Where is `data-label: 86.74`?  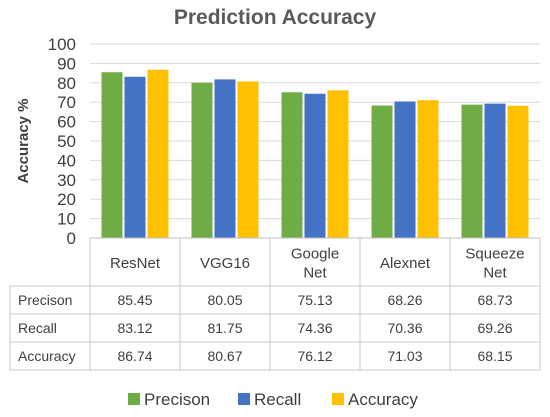
data-label: 86.74 is located at coordinates (134, 356).